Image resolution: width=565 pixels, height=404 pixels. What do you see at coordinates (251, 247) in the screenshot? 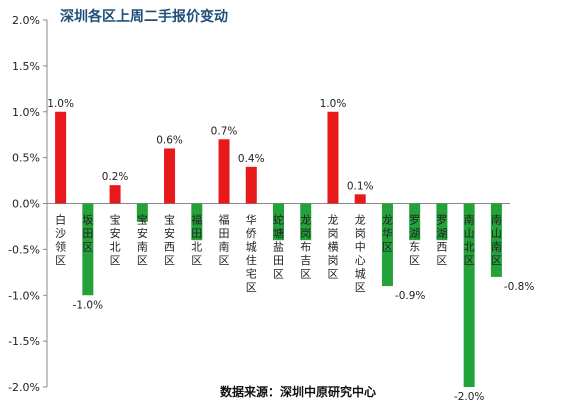
I see `category-label-char: 城` at bounding box center [251, 247].